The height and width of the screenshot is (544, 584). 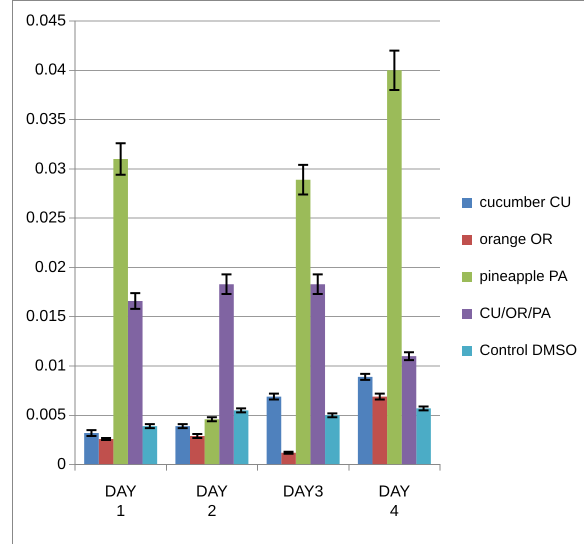 What do you see at coordinates (50, 267) in the screenshot?
I see `y-tick-label: 0.02` at bounding box center [50, 267].